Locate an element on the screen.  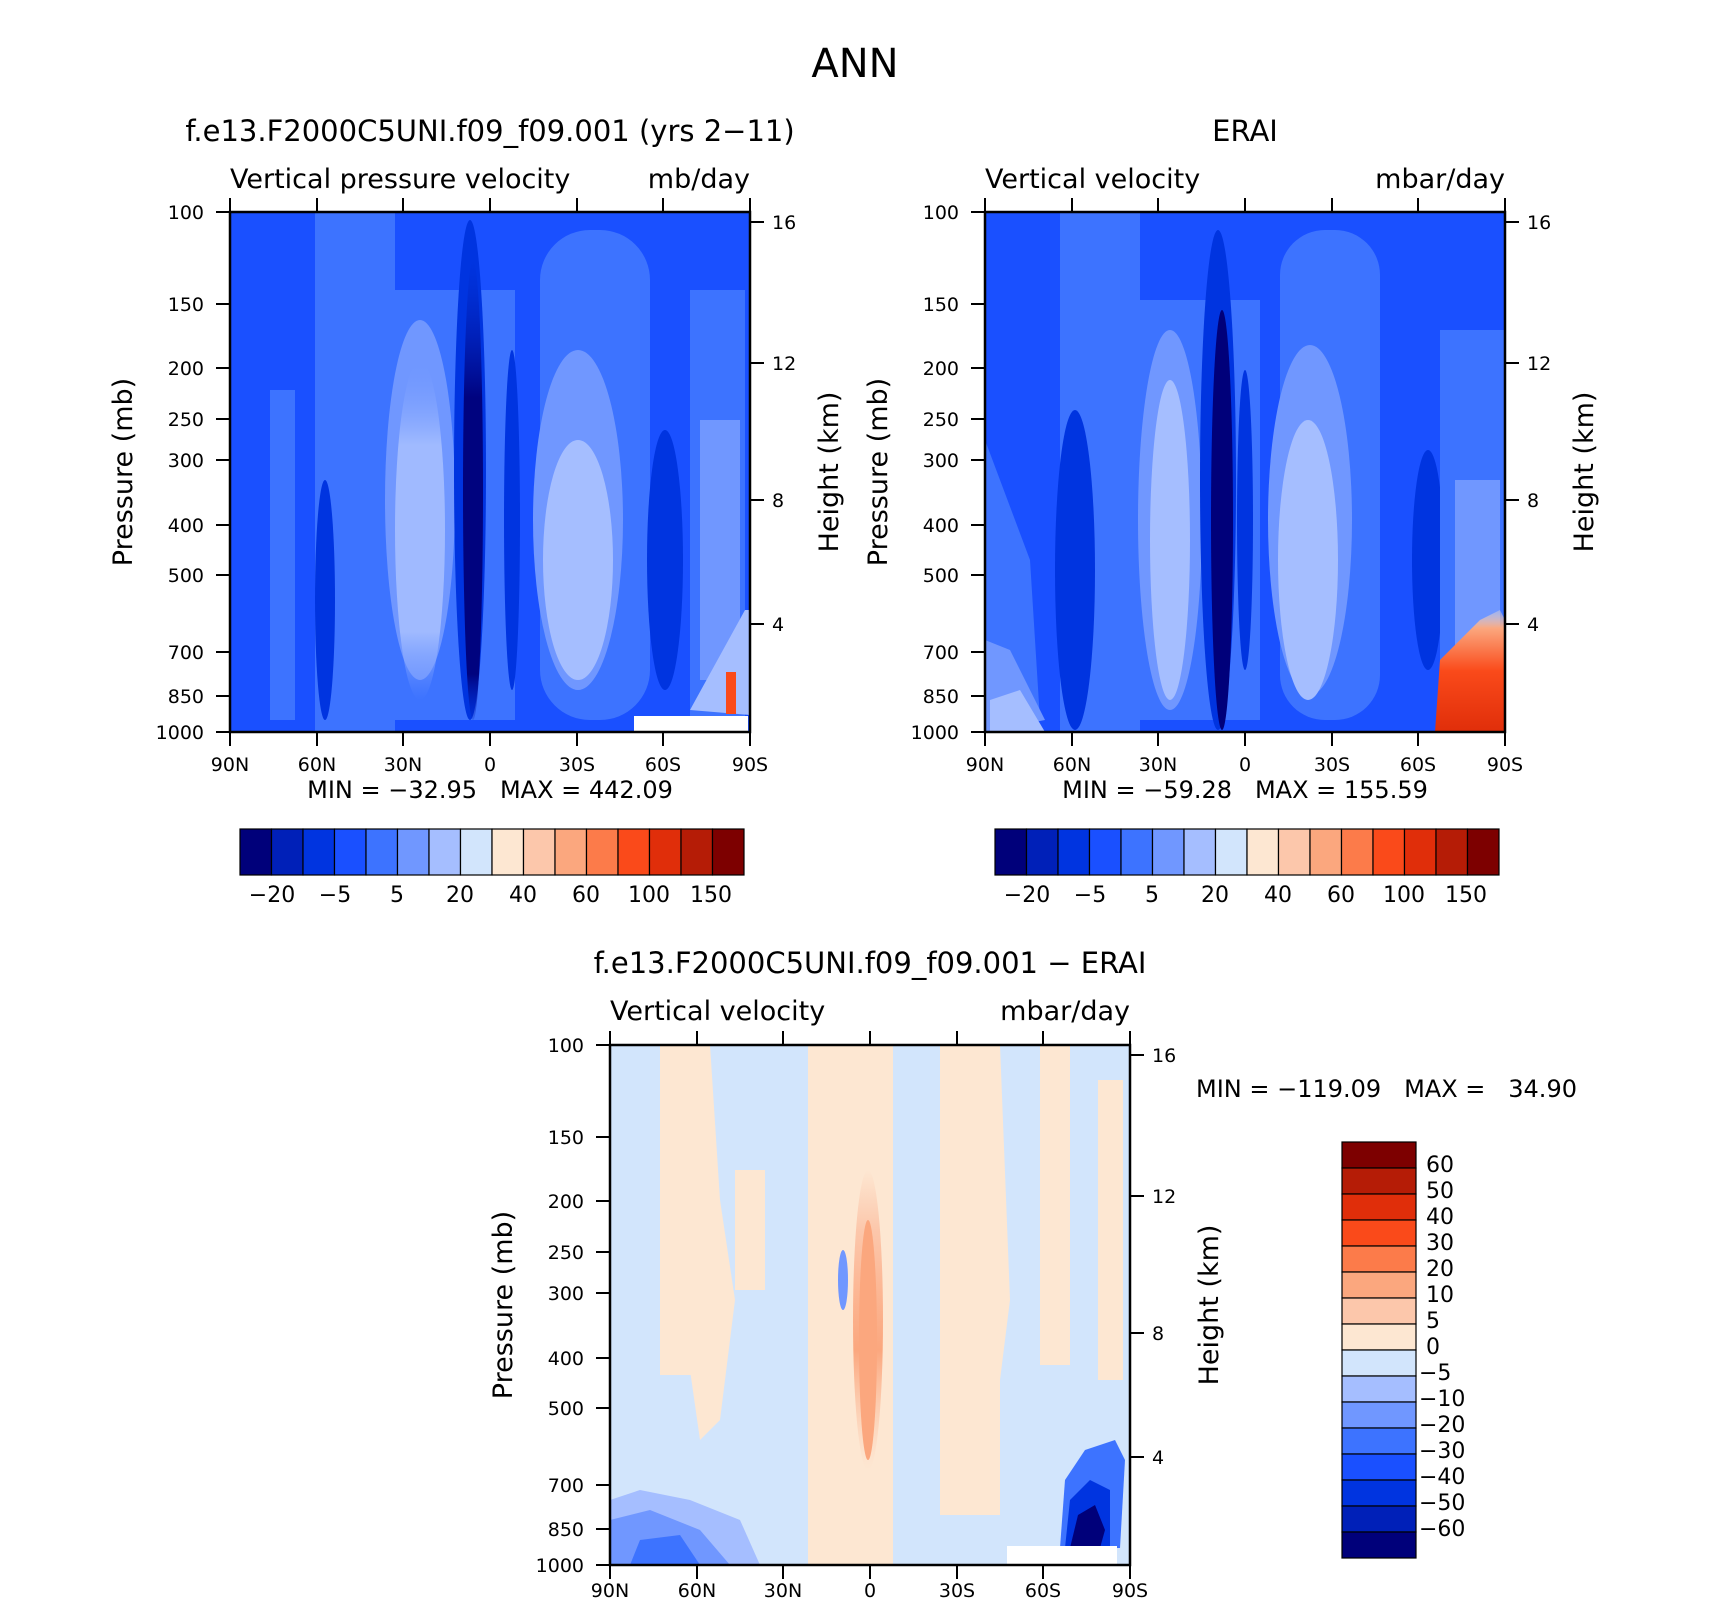
panel-model-xticks: 90N 60N 30N 0 30S 60S 90S is located at coordinates (489, 765).